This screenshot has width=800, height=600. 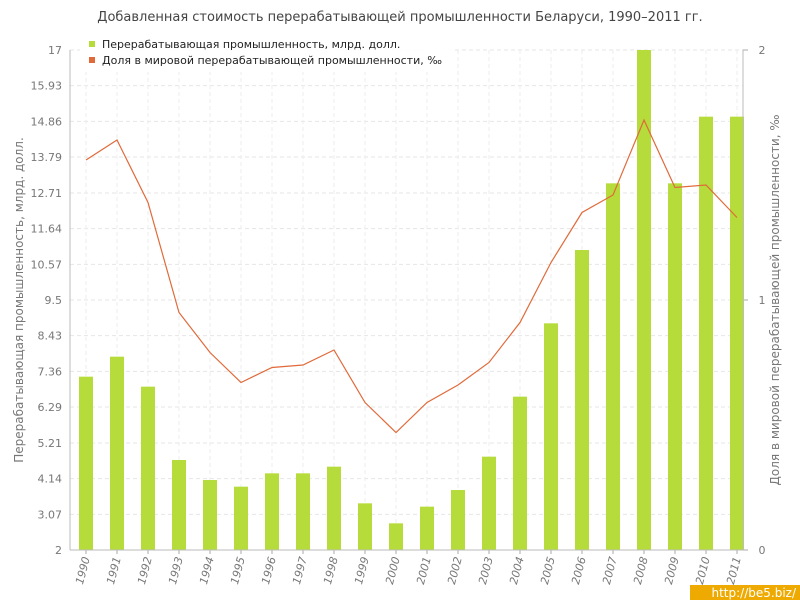 I want to click on x-tick-label: 1995, so click(x=238, y=570).